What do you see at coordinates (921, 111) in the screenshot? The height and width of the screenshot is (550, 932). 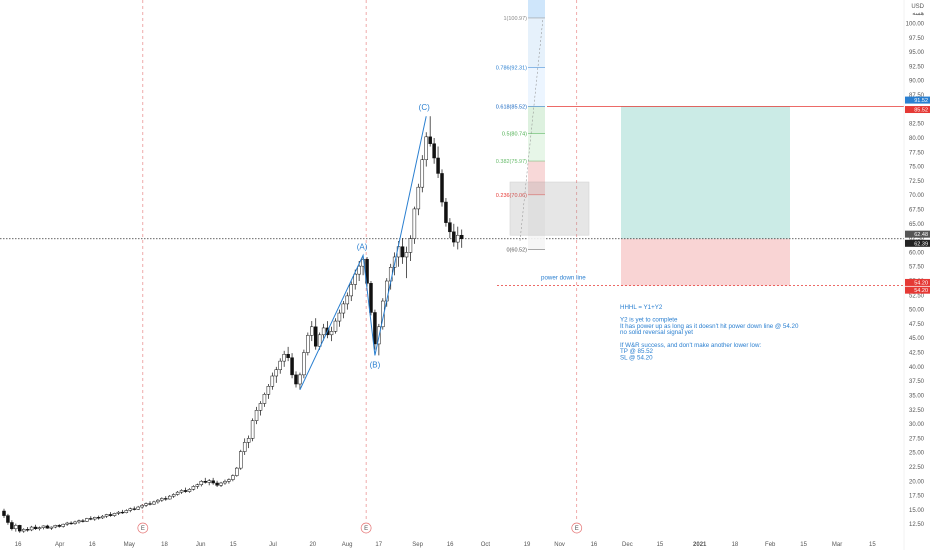 I see `price-tag-label: 85.52` at bounding box center [921, 111].